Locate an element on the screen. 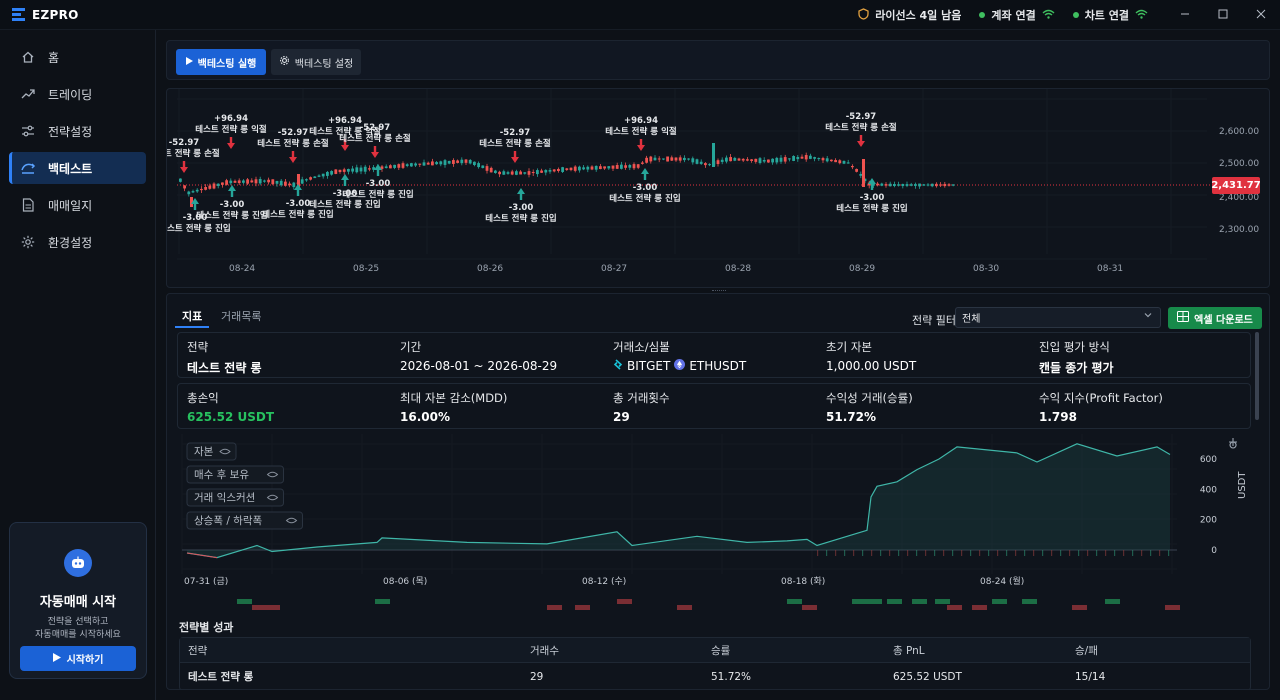 The image size is (1280, 700). stat-value: 1.798 is located at coordinates (1058, 417).